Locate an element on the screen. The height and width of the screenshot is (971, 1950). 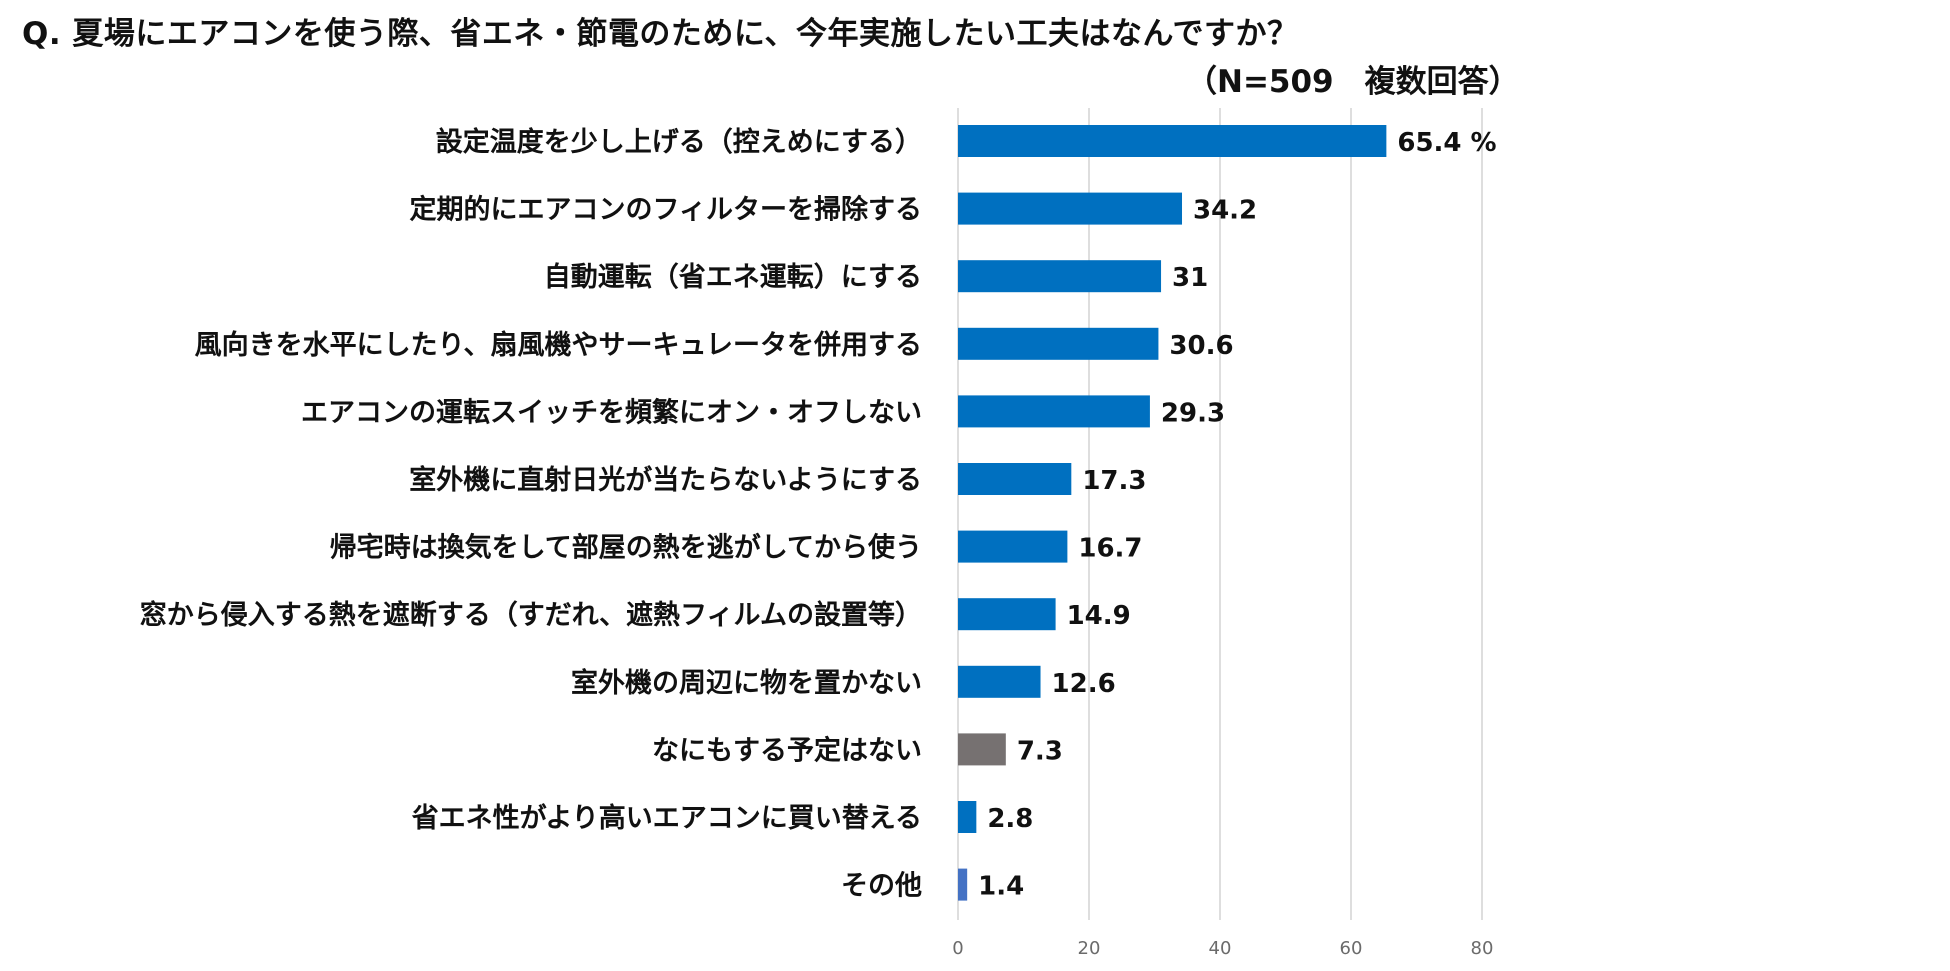
x-tick-label: 60 is located at coordinates (1351, 948).